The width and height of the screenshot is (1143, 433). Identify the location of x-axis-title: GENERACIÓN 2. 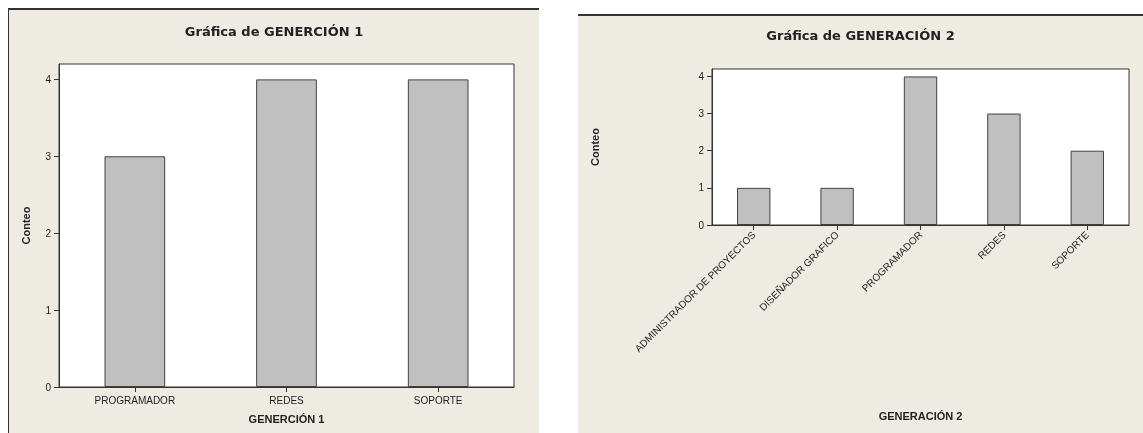
(920, 415).